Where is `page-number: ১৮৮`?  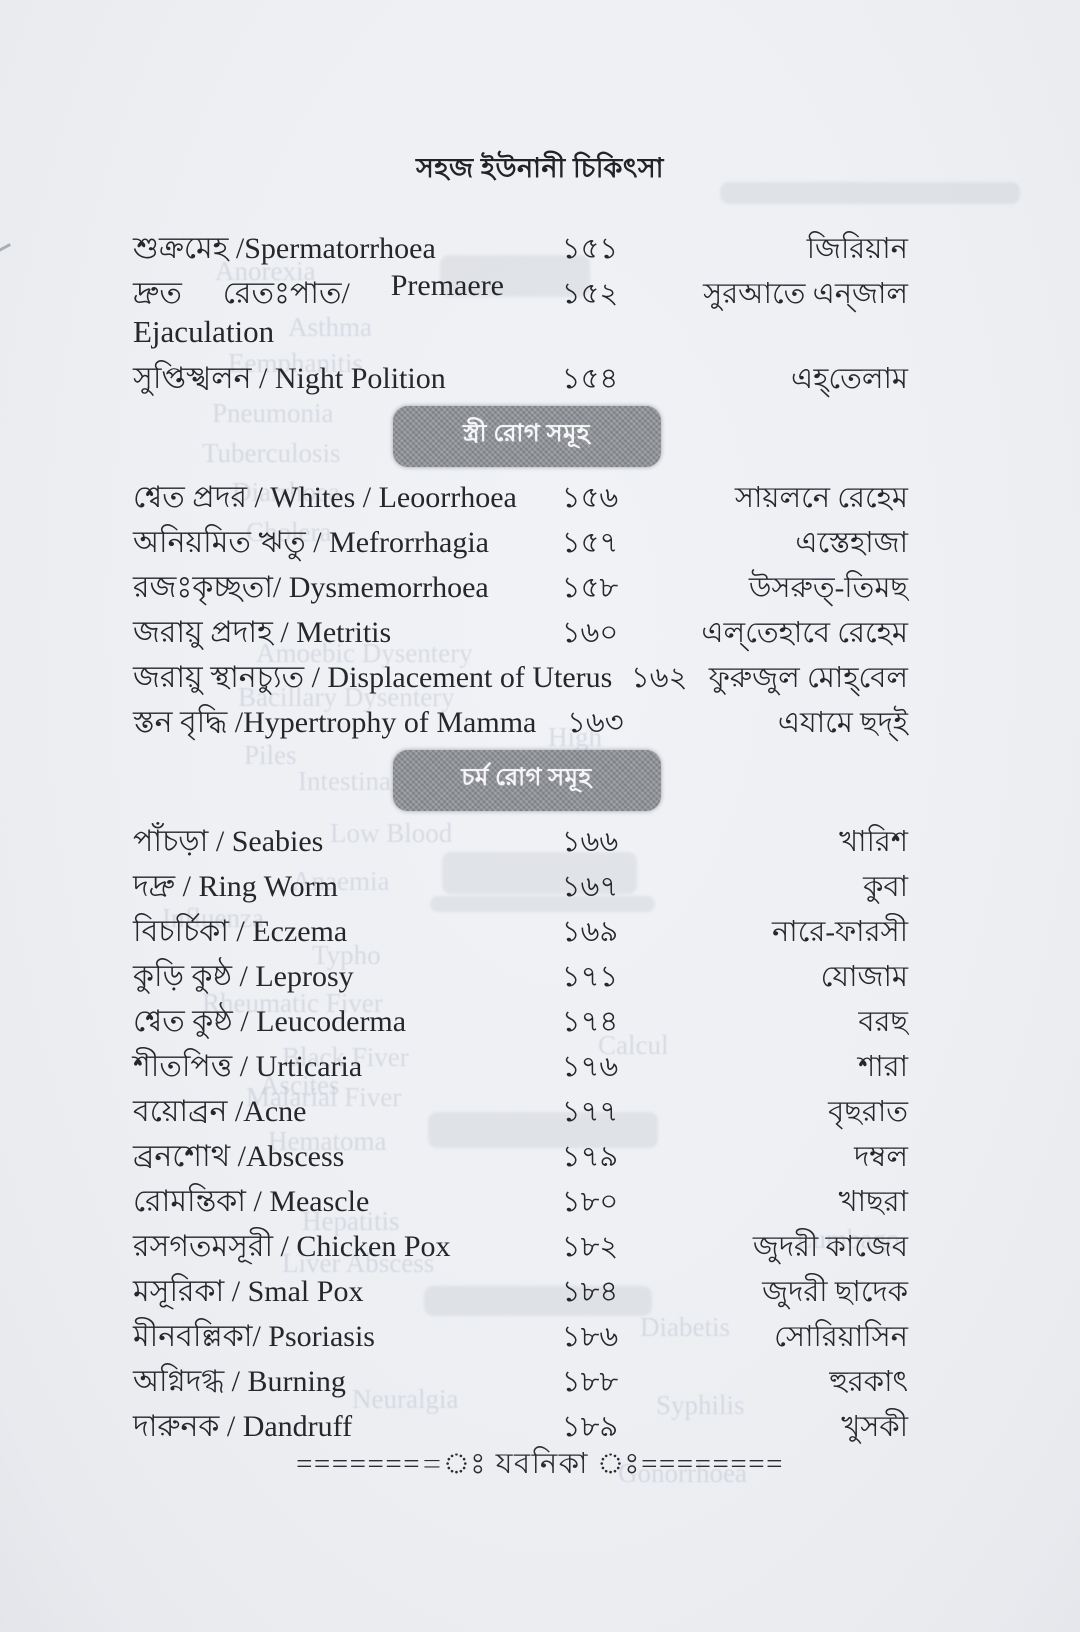 page-number: ১৮৮ is located at coordinates (590, 1382).